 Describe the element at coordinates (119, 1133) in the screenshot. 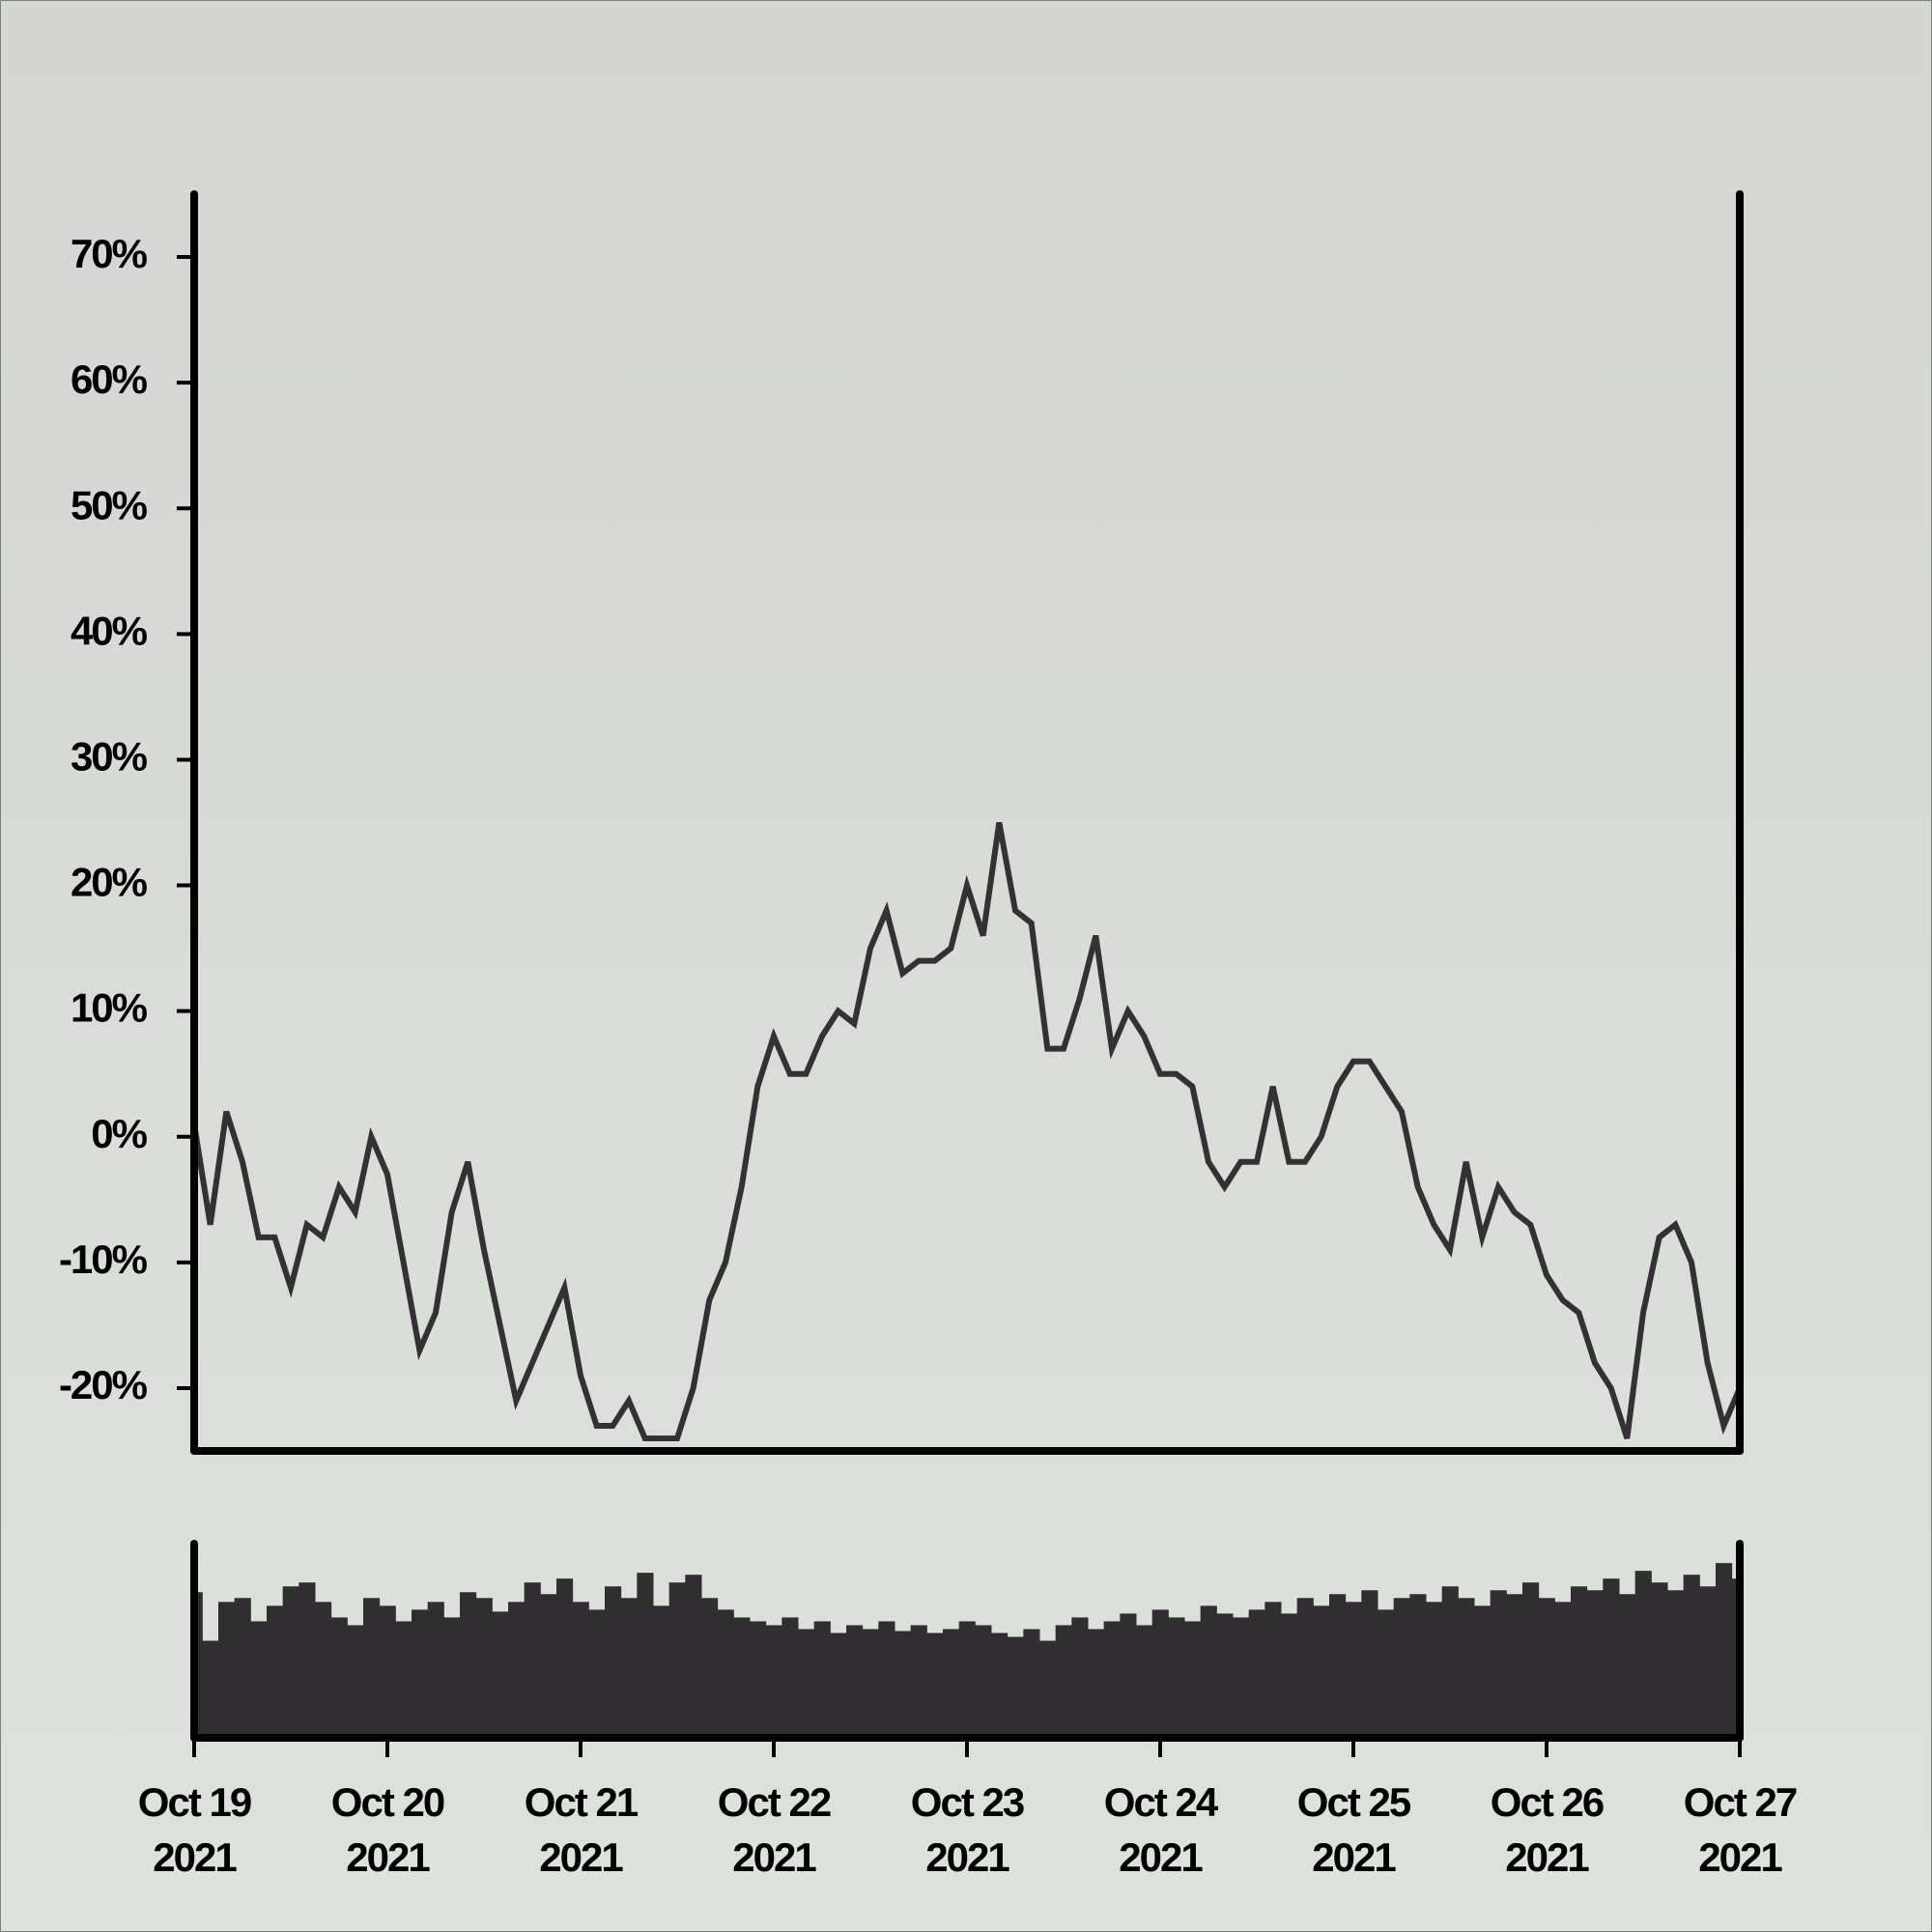

I see `y-tick-label: 0%` at that location.